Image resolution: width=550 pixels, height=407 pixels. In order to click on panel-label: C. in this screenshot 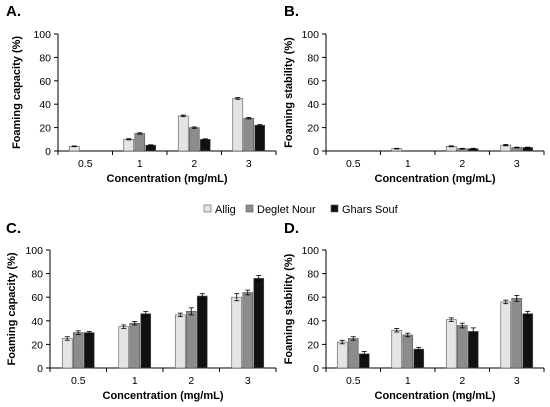, I will do `click(13, 228)`.